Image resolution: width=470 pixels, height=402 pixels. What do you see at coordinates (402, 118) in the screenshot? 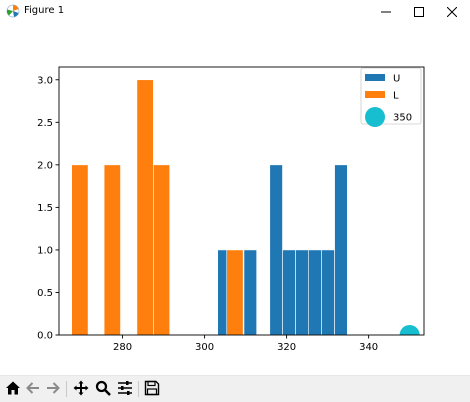
I see `legend-label-350: 350` at bounding box center [402, 118].